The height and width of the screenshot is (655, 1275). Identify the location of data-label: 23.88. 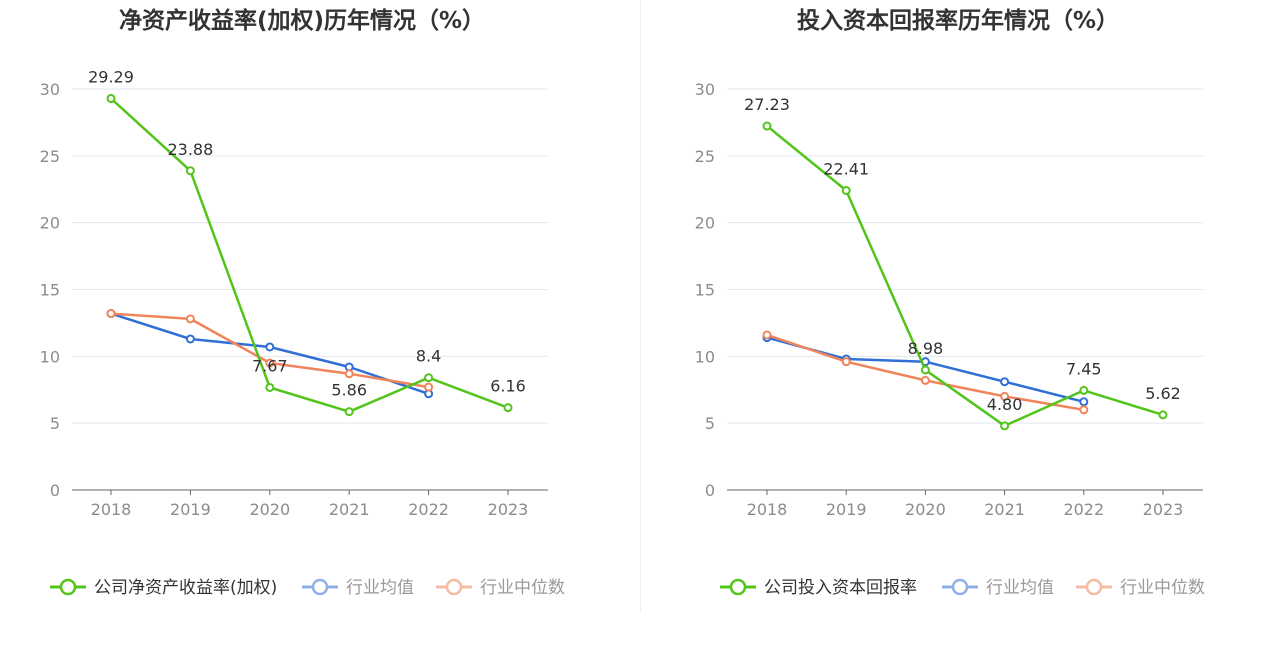
(190, 149).